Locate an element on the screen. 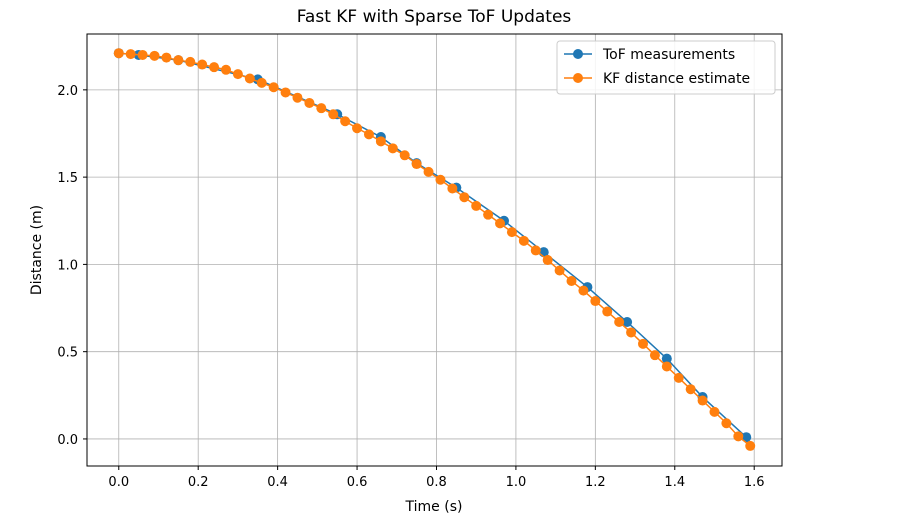  legend-box is located at coordinates (666, 67).